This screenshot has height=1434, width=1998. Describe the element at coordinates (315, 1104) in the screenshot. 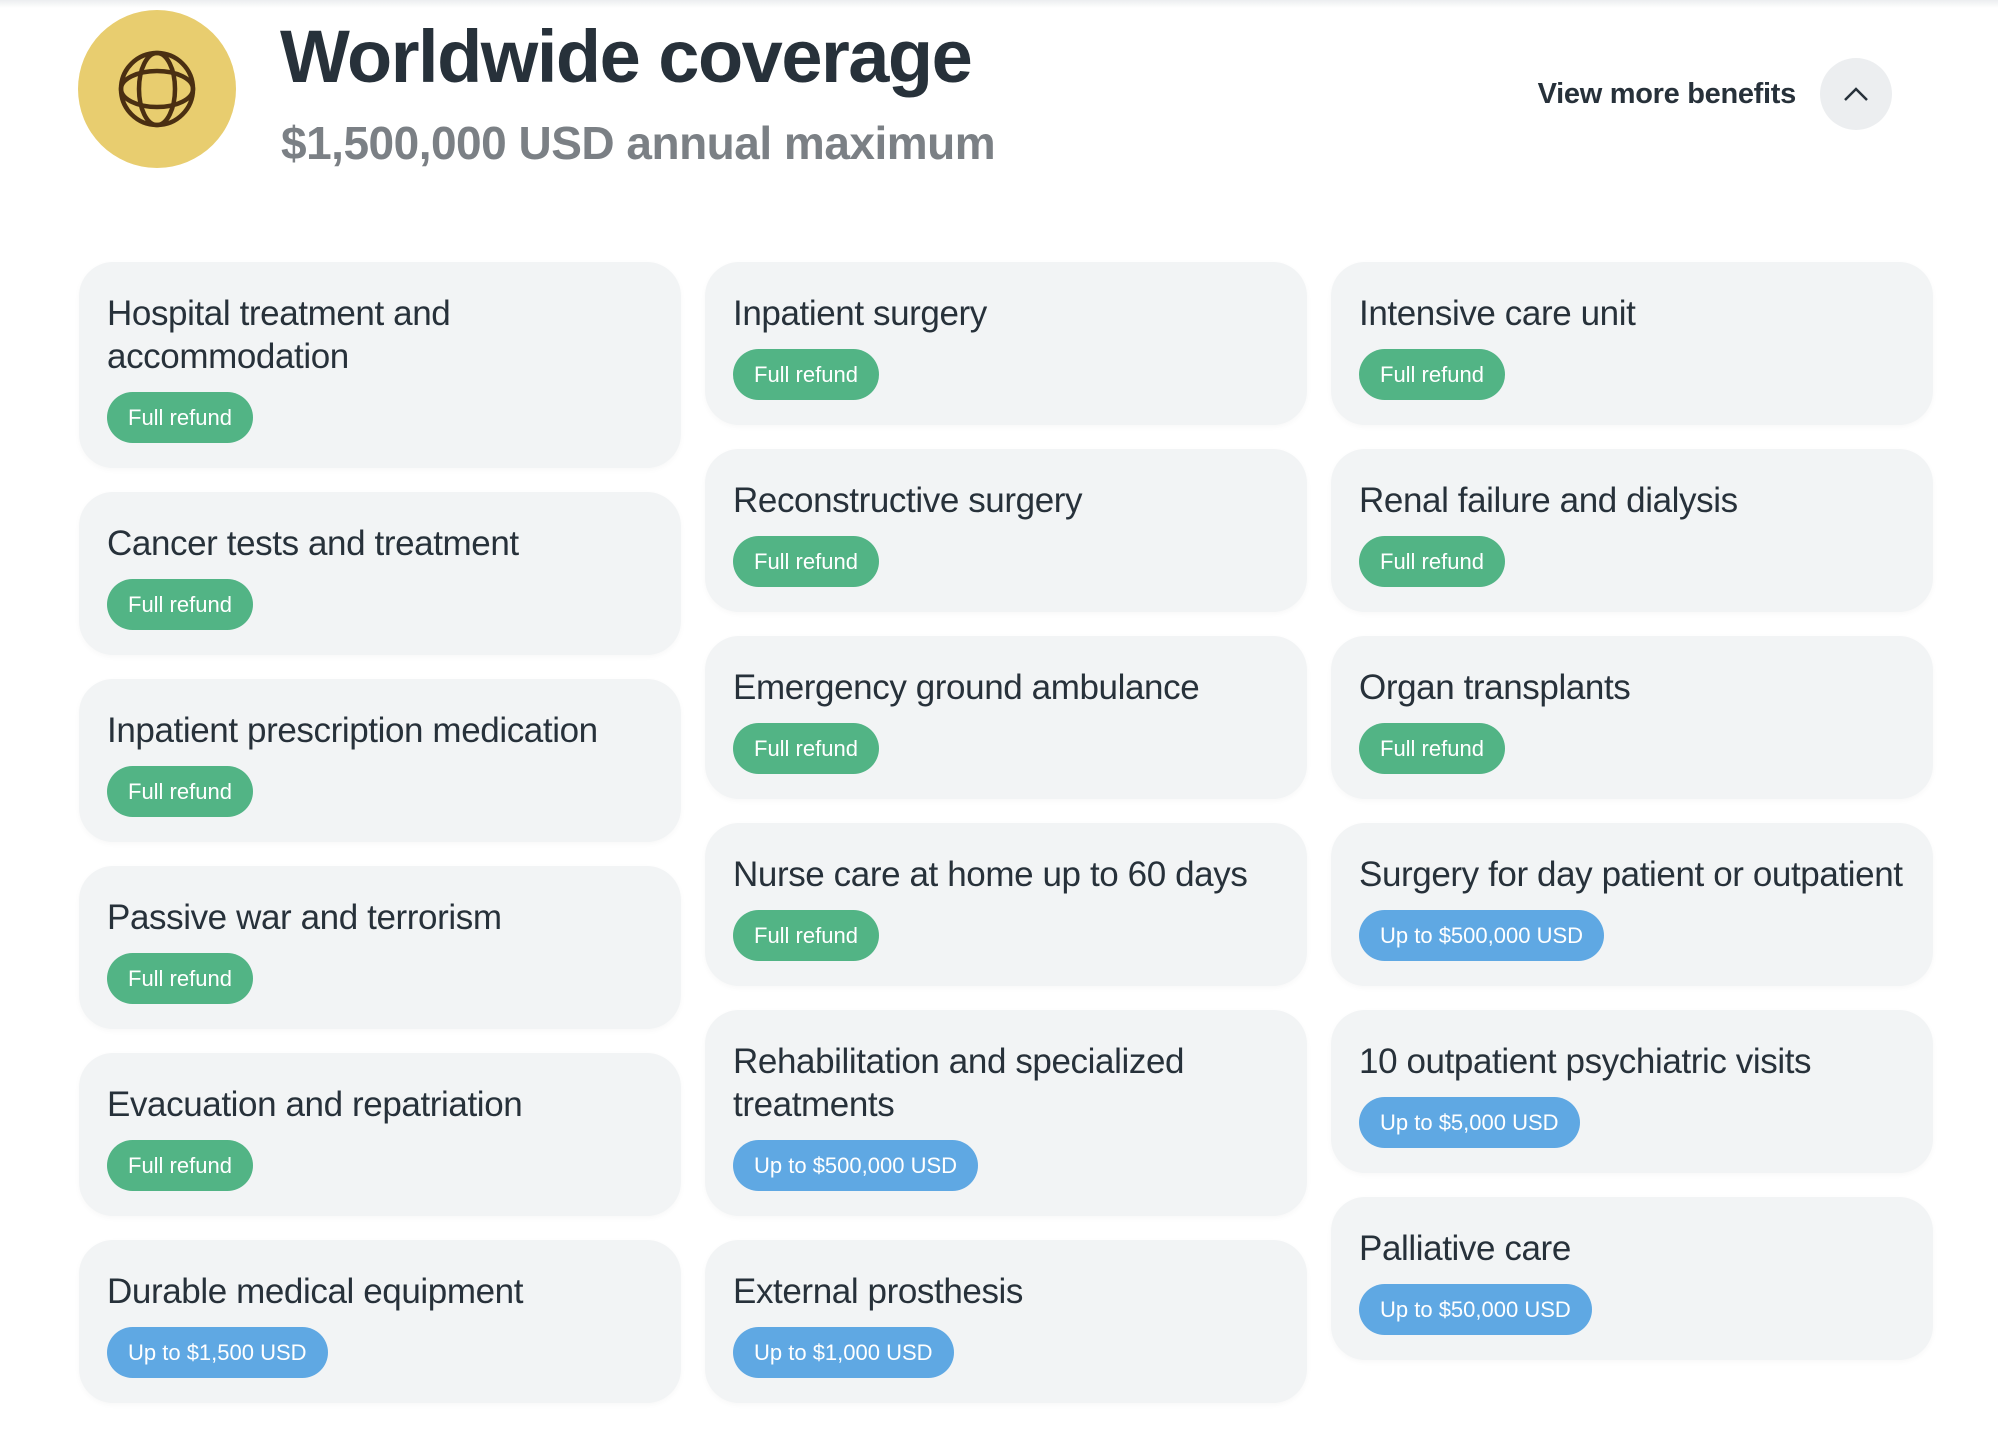

I see `benefit-title: Evacuation and repatriation` at that location.